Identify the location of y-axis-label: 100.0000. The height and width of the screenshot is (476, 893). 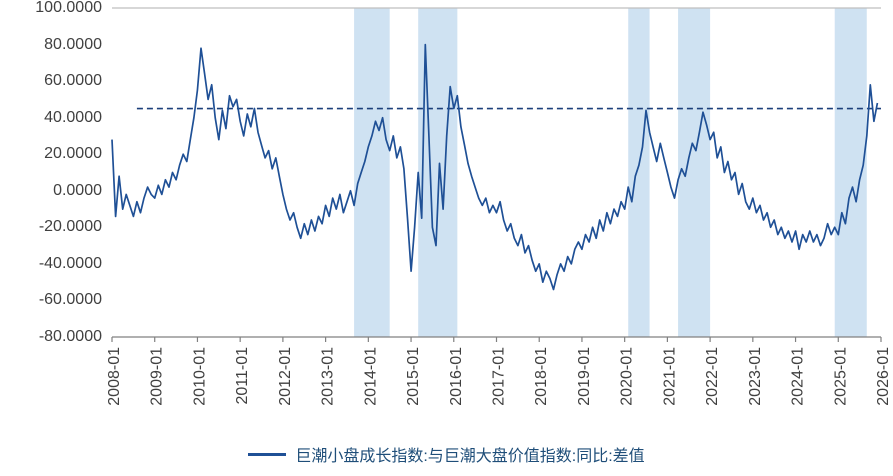
(68, 8).